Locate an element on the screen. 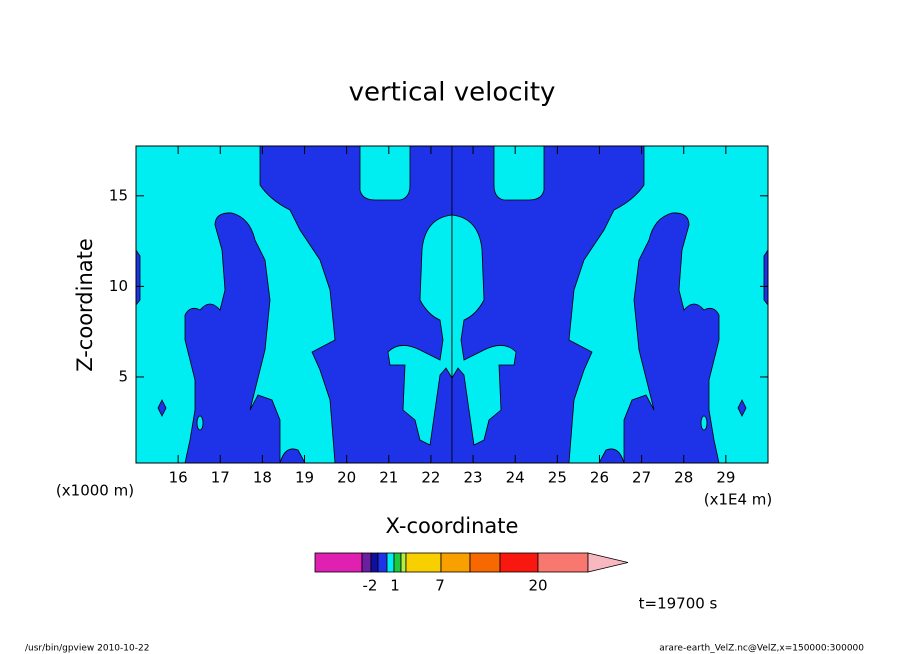  x-tick-label: 28 is located at coordinates (683, 478).